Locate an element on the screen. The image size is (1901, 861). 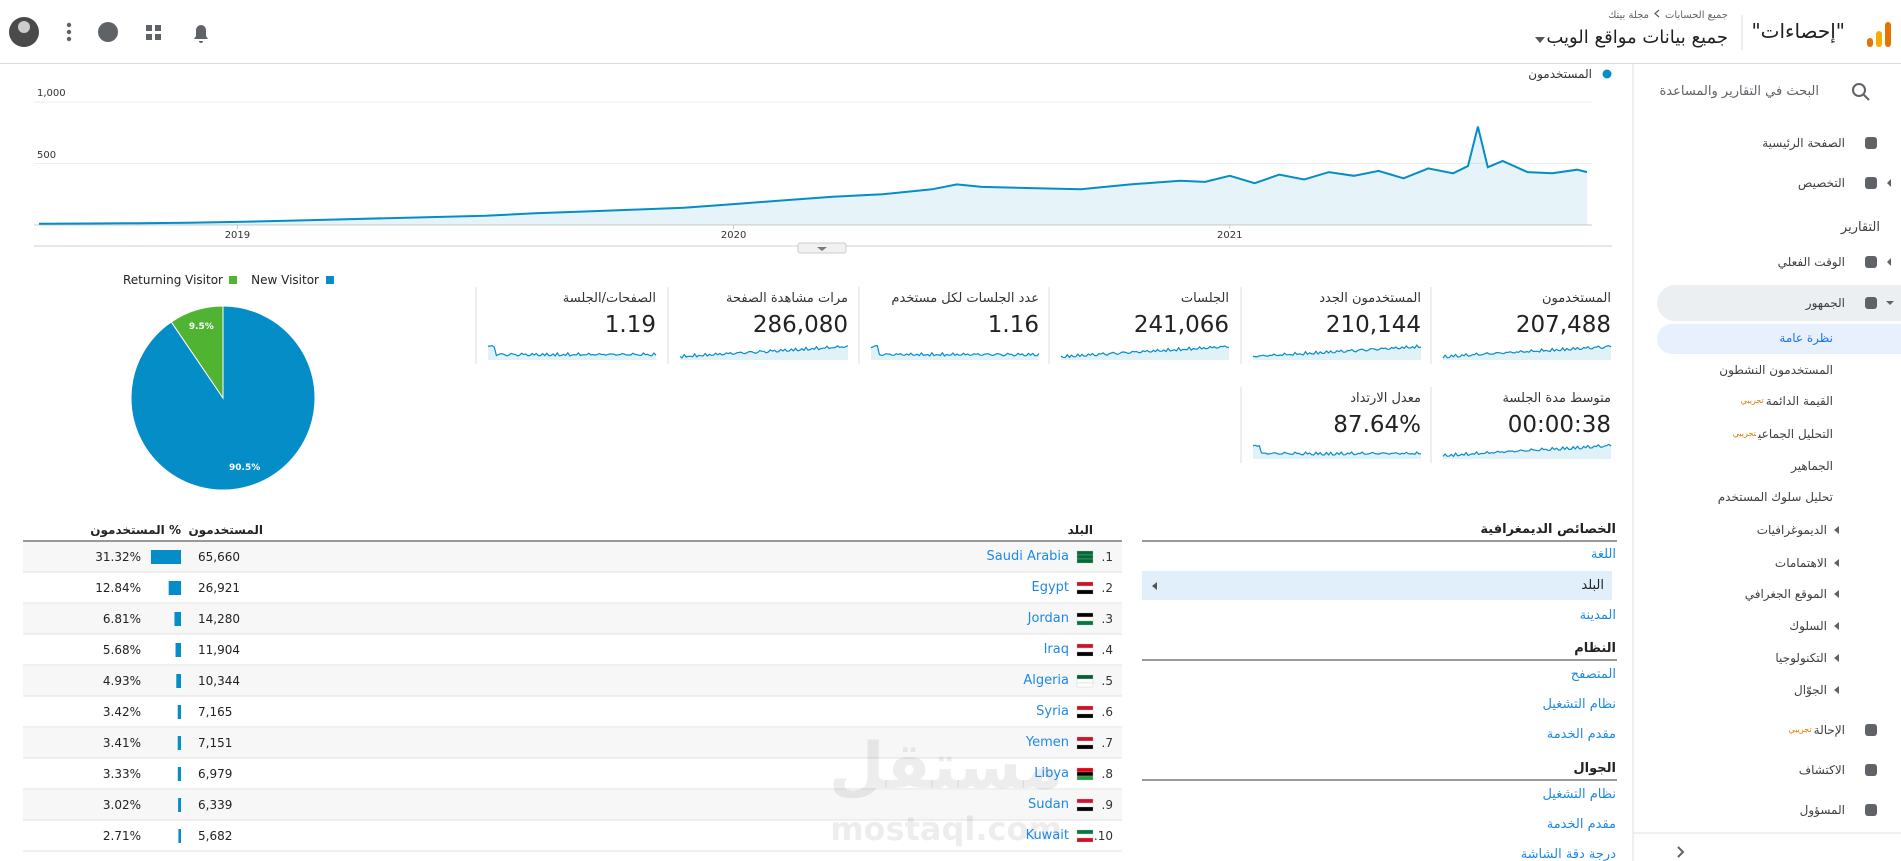
search-box: البحث في التقارير والمساعدة is located at coordinates (1739, 91).